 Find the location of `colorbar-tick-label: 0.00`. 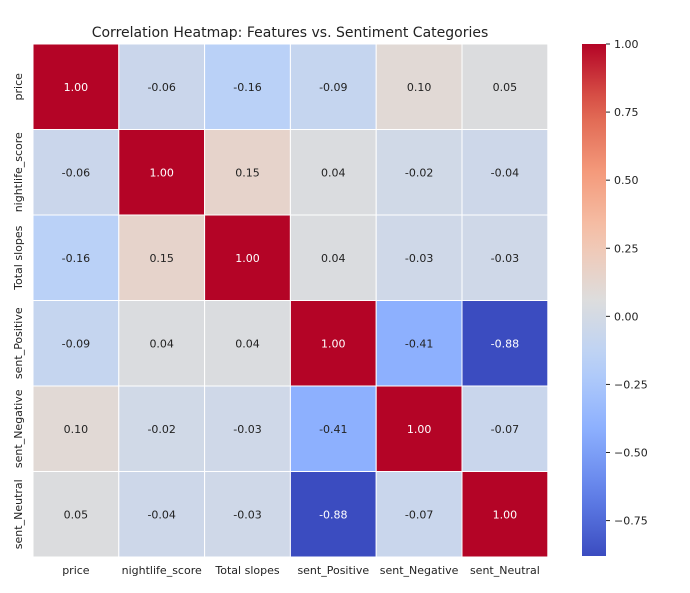

colorbar-tick-label: 0.00 is located at coordinates (626, 316).